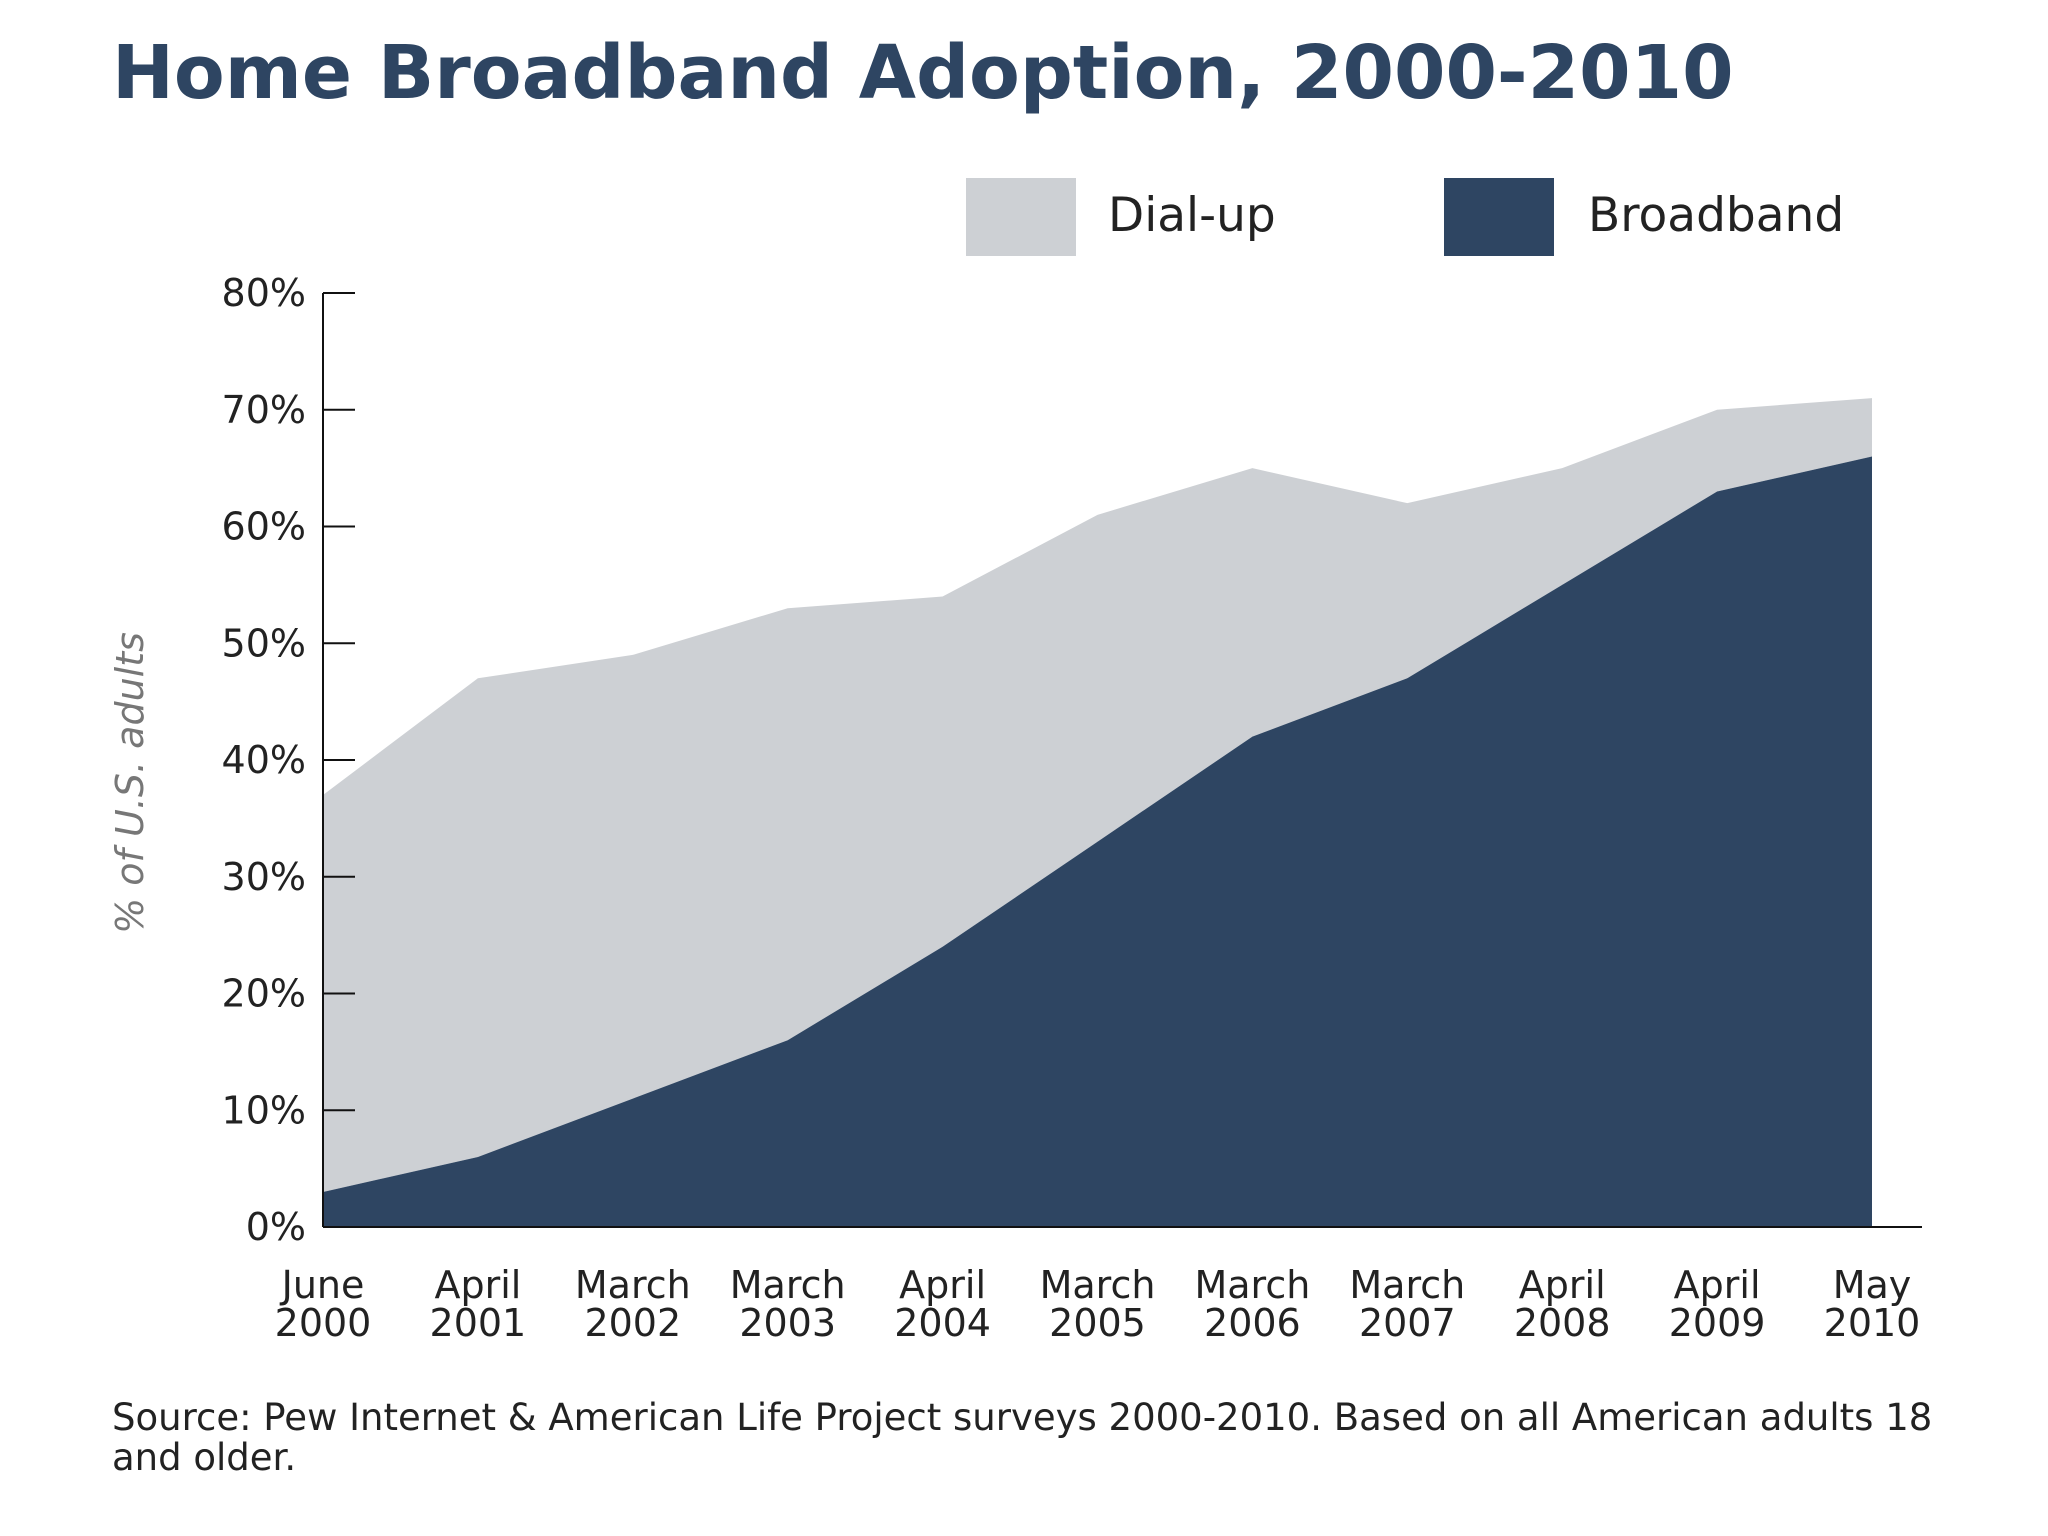  Describe the element at coordinates (1872, 1304) in the screenshot. I see `x-tick-label-10: May 2010` at that location.